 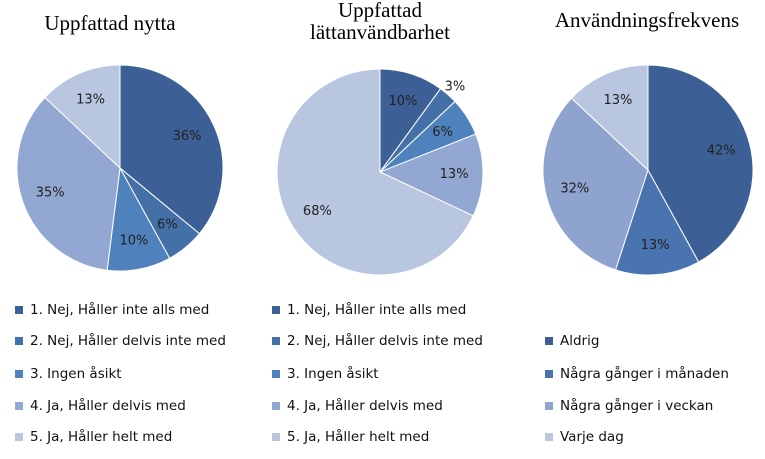 I want to click on legend-label: Några gånger i veckan, so click(x=636, y=405).